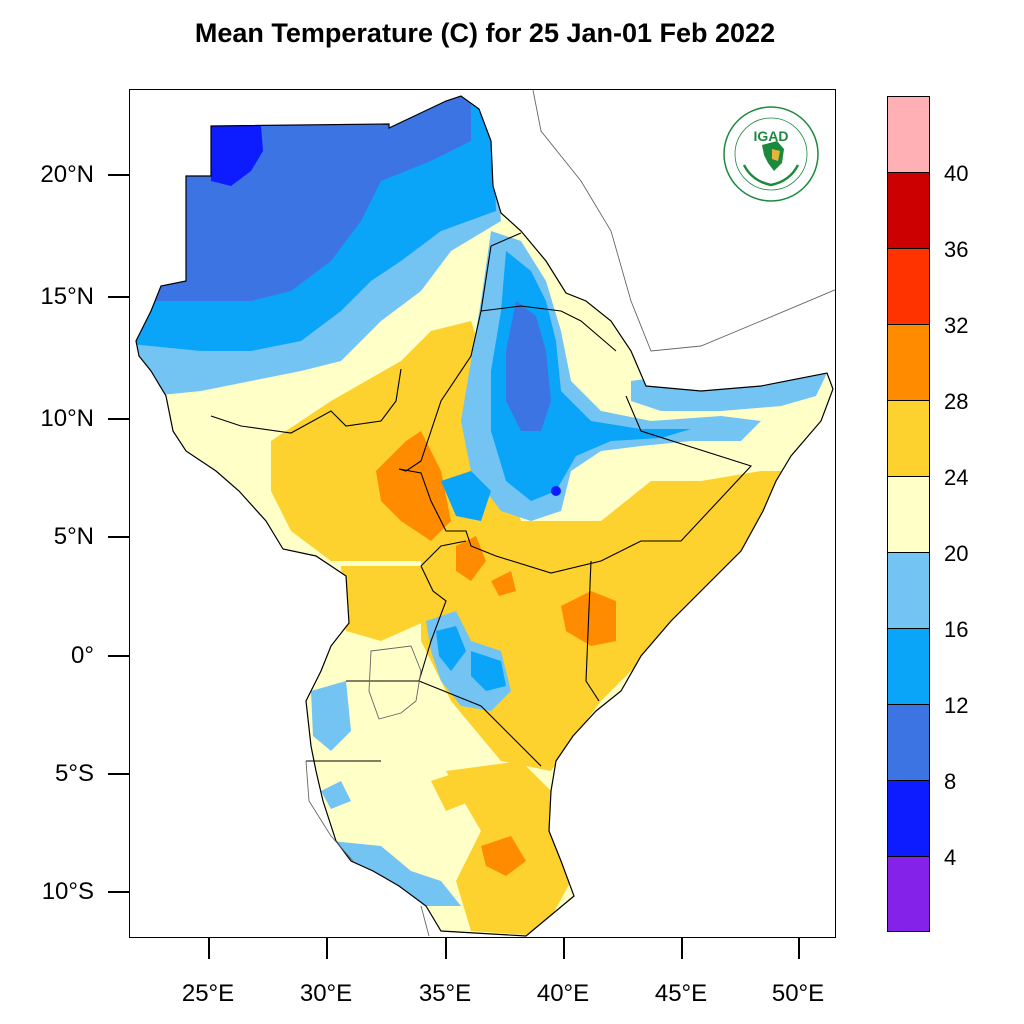 Image resolution: width=1024 pixels, height=1024 pixels. What do you see at coordinates (799, 948) in the screenshot?
I see `tick-x-50e` at bounding box center [799, 948].